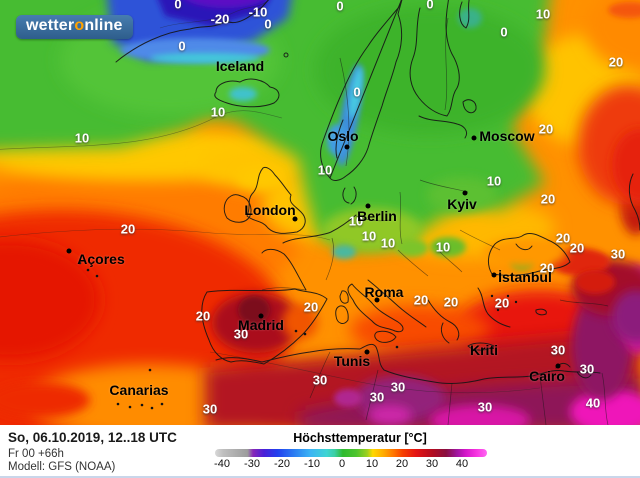 The width and height of the screenshot is (640, 478). What do you see at coordinates (372, 464) in the screenshot?
I see `legend-tick-label: 10` at bounding box center [372, 464].